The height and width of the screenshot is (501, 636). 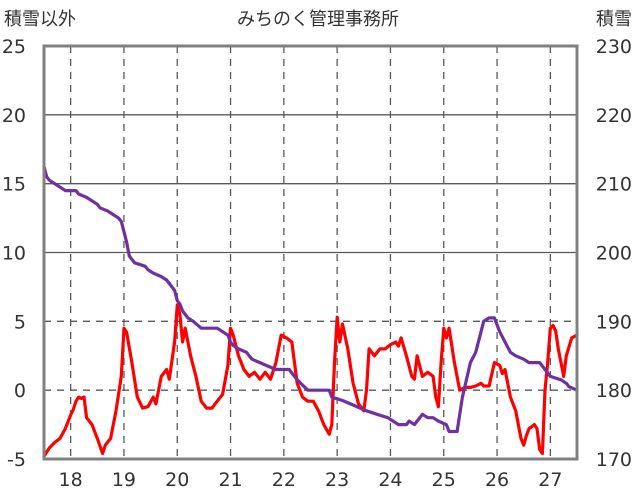 I want to click on x-tick-label: 20, so click(x=177, y=480).